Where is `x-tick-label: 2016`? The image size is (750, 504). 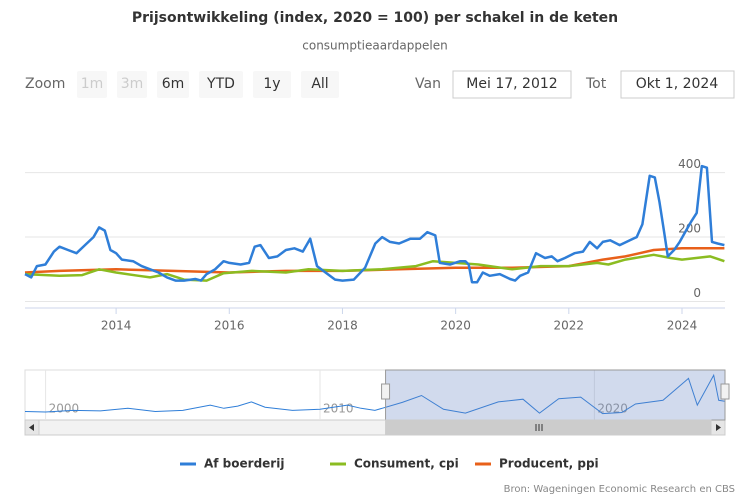 x-tick-label: 2016 is located at coordinates (229, 326).